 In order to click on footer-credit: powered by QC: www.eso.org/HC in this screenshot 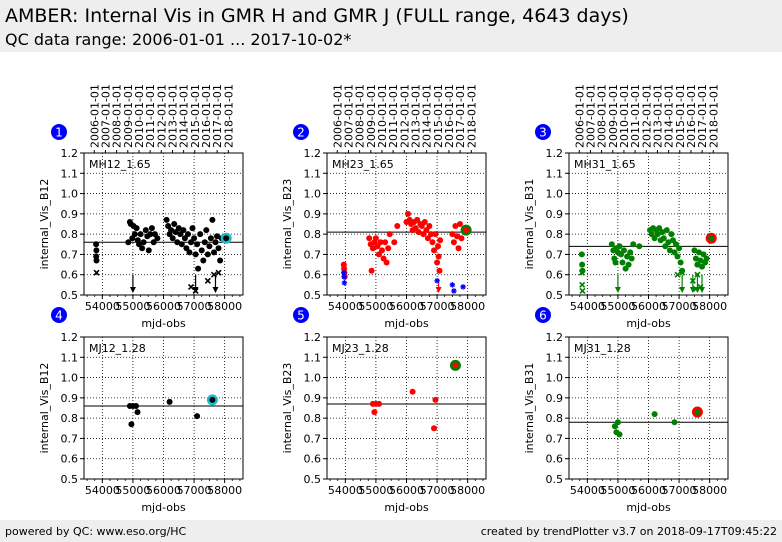, I will do `click(96, 531)`.